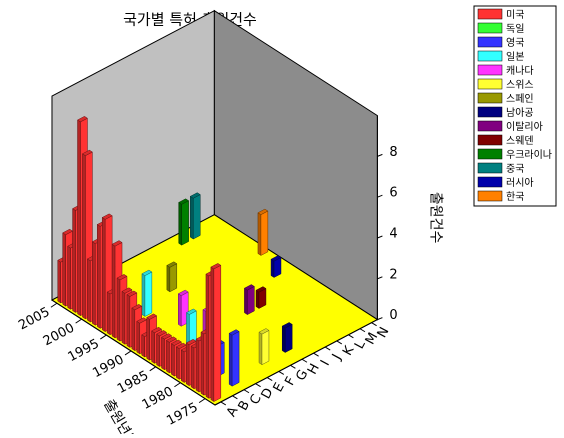  I want to click on year-tick-label: 1980, so click(158, 398).